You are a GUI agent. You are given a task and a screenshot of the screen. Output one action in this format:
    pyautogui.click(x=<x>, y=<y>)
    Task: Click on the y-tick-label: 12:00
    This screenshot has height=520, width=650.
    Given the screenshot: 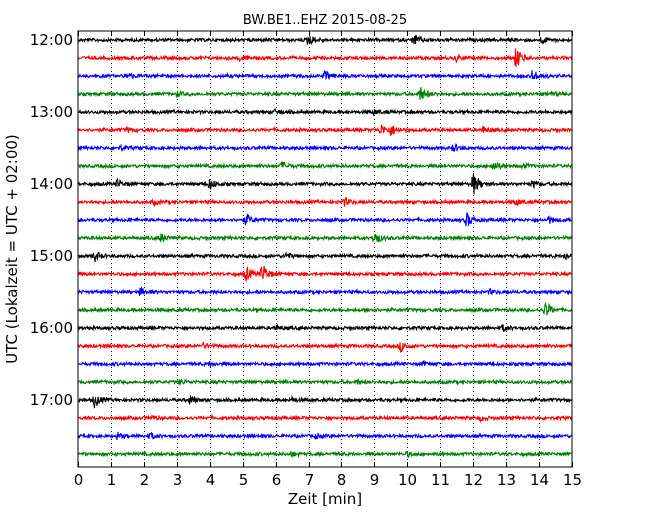 What is the action you would take?
    pyautogui.click(x=51, y=40)
    